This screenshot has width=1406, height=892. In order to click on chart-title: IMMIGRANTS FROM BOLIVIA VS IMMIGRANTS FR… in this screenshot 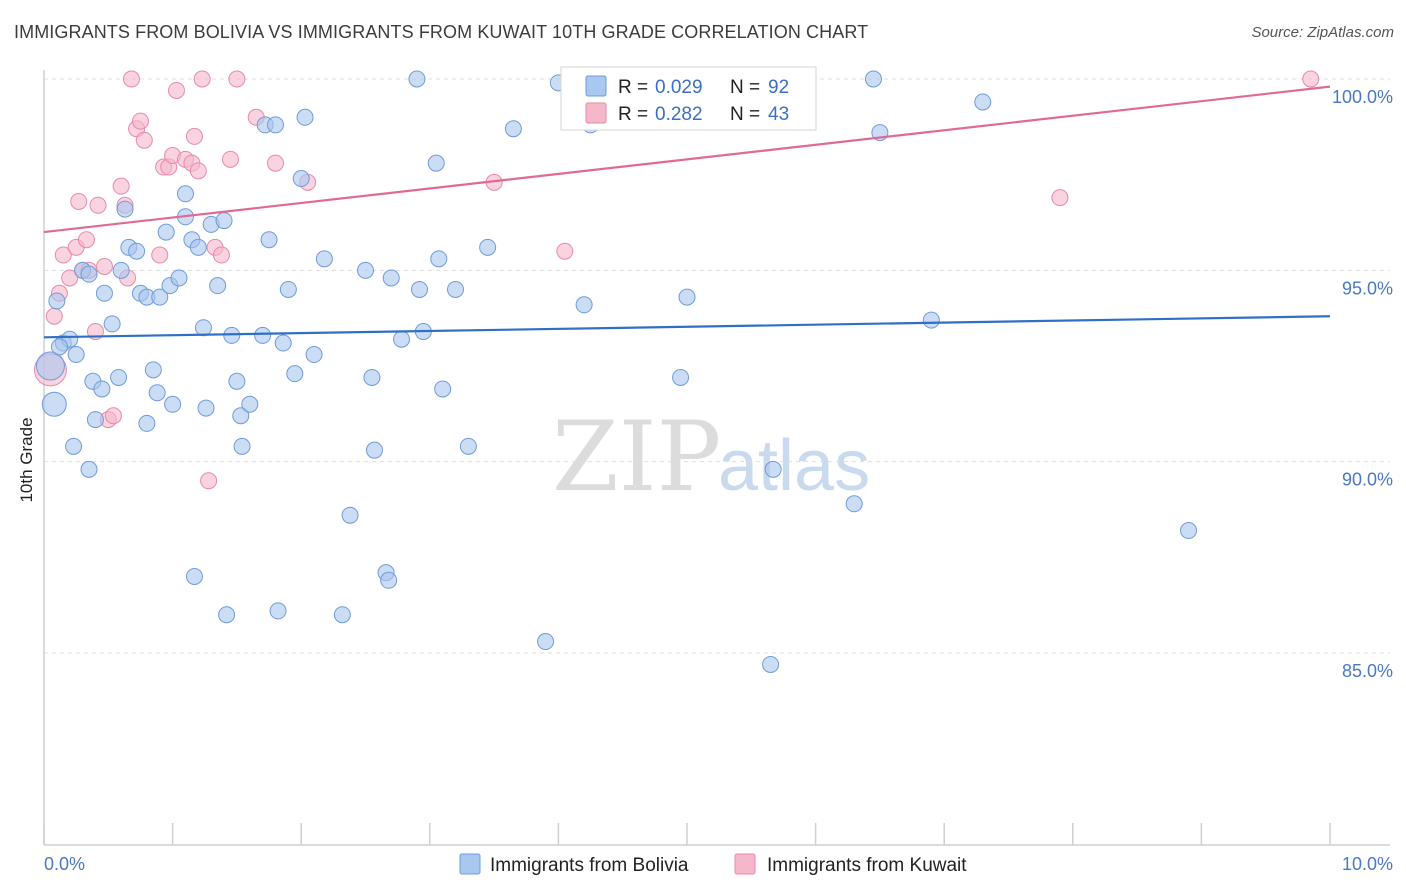, I will do `click(441, 32)`.